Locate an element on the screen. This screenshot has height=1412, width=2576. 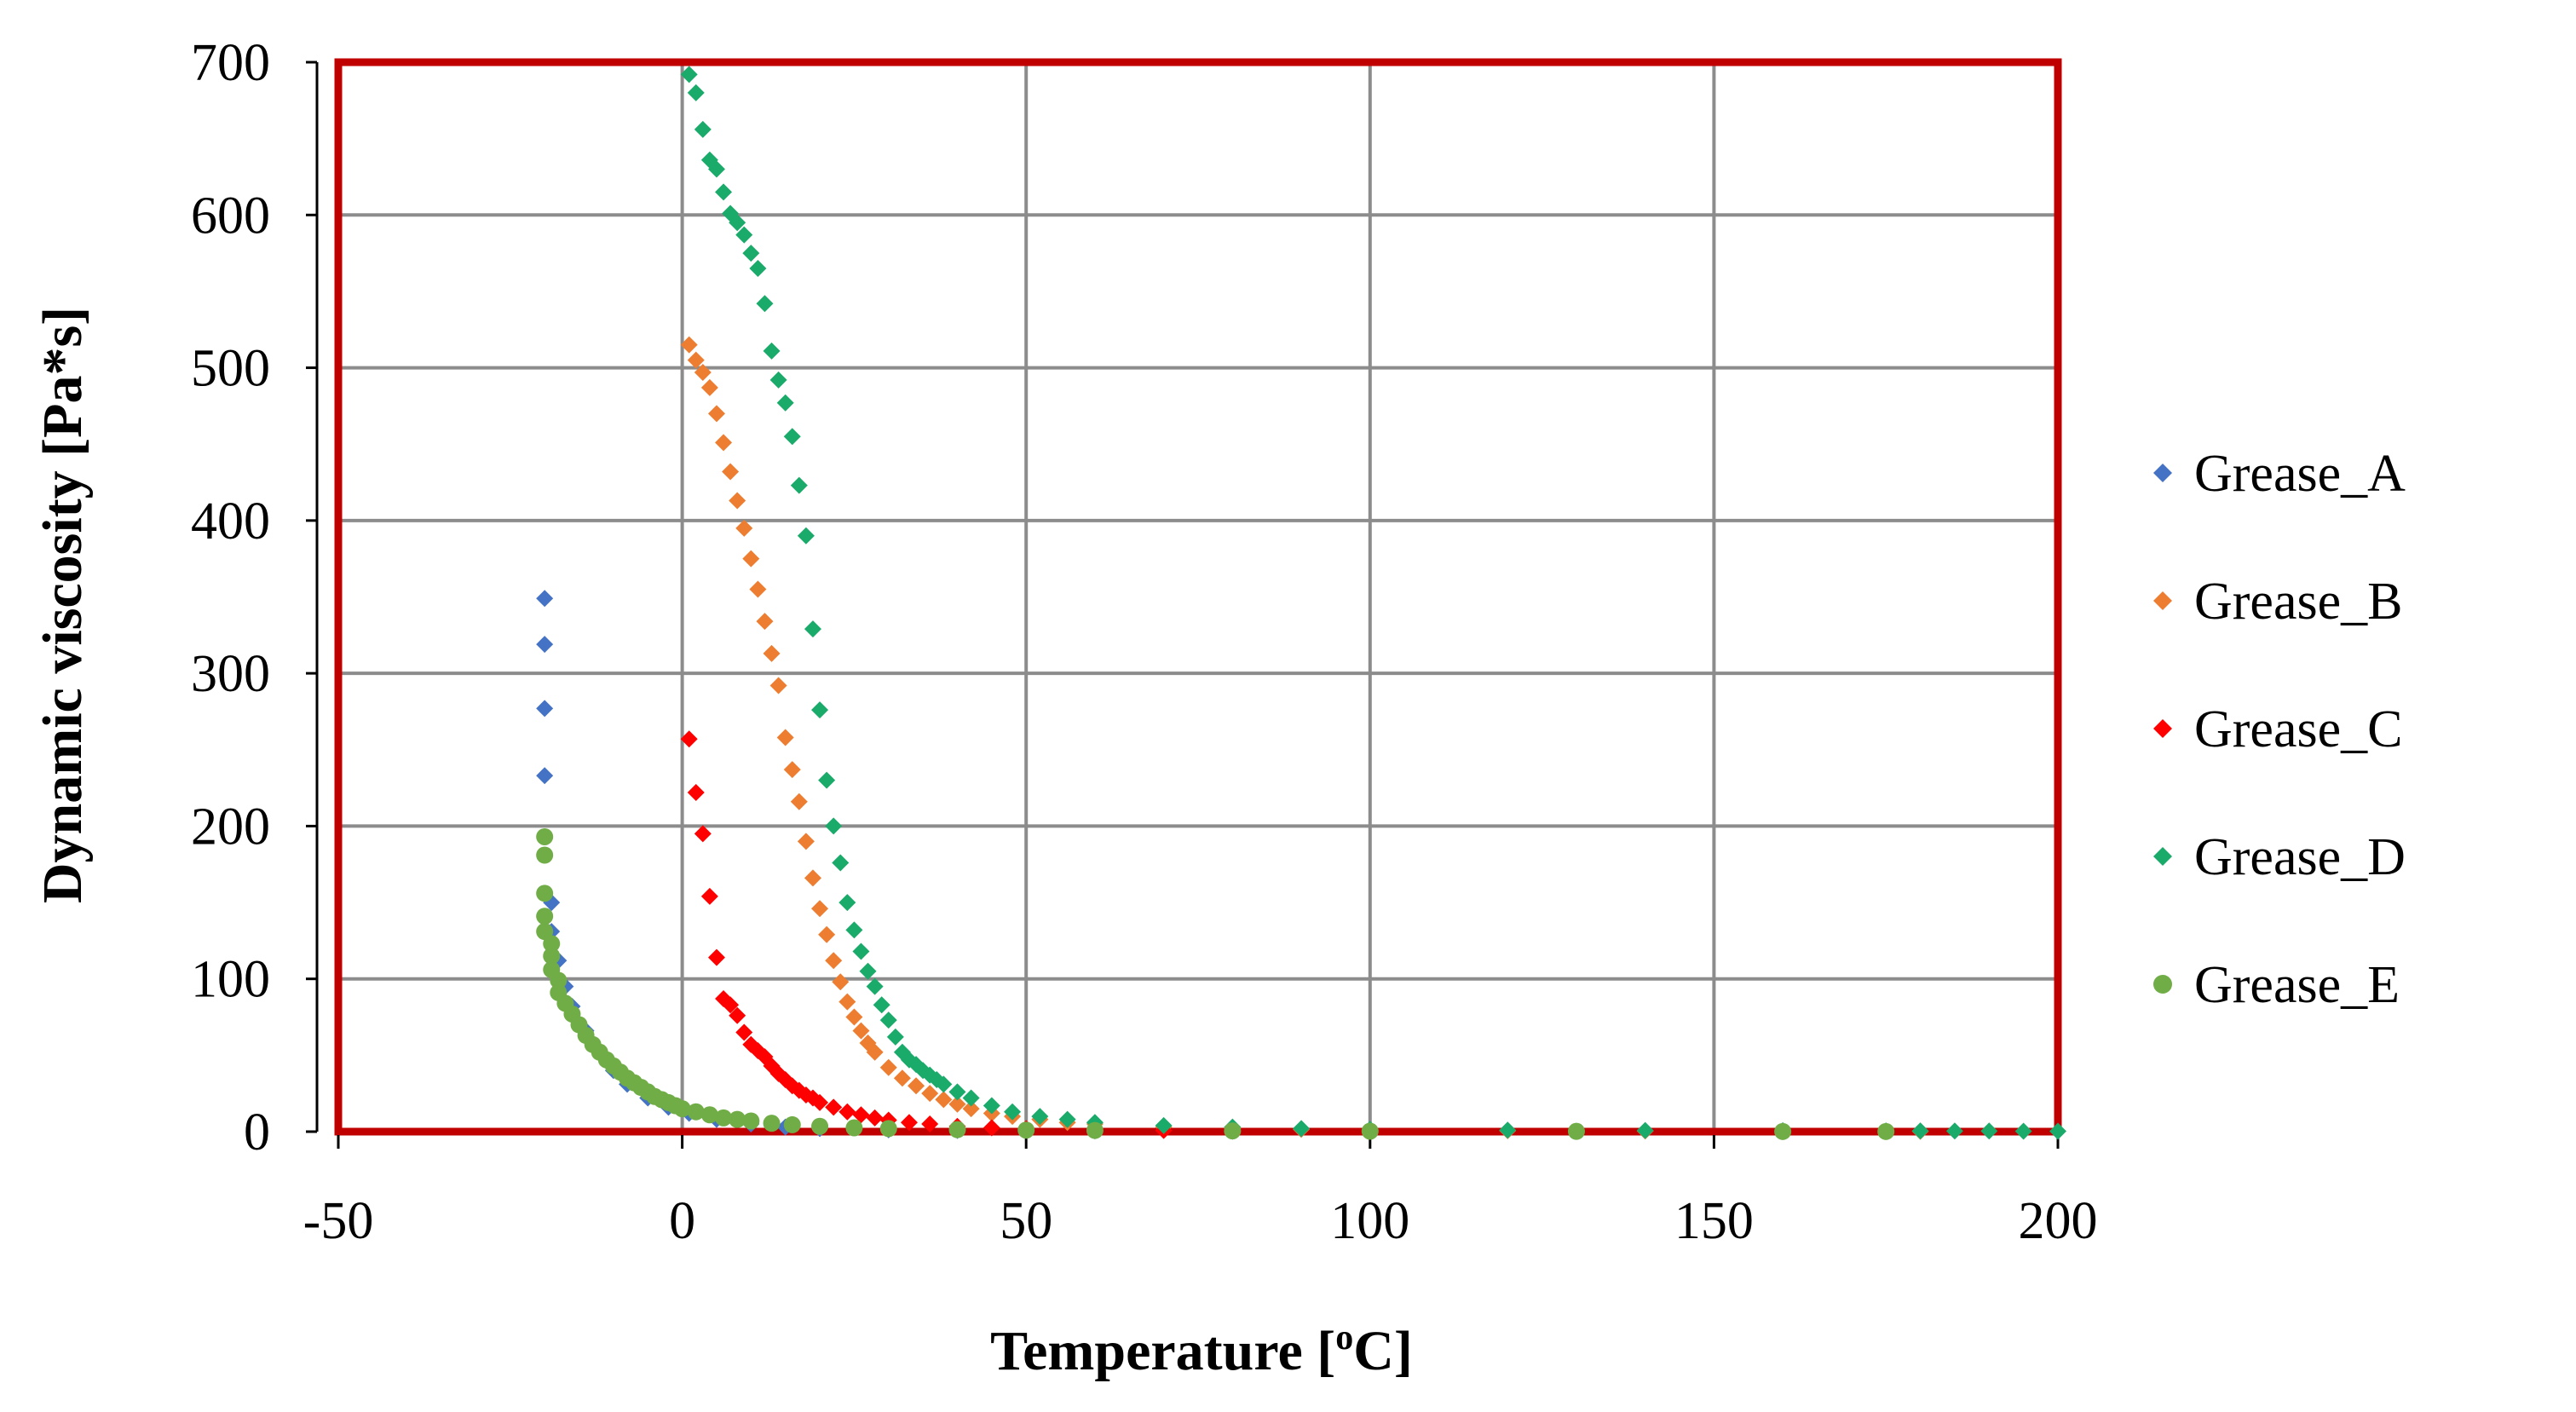
grease-b-legend-marker is located at coordinates (2162, 601).